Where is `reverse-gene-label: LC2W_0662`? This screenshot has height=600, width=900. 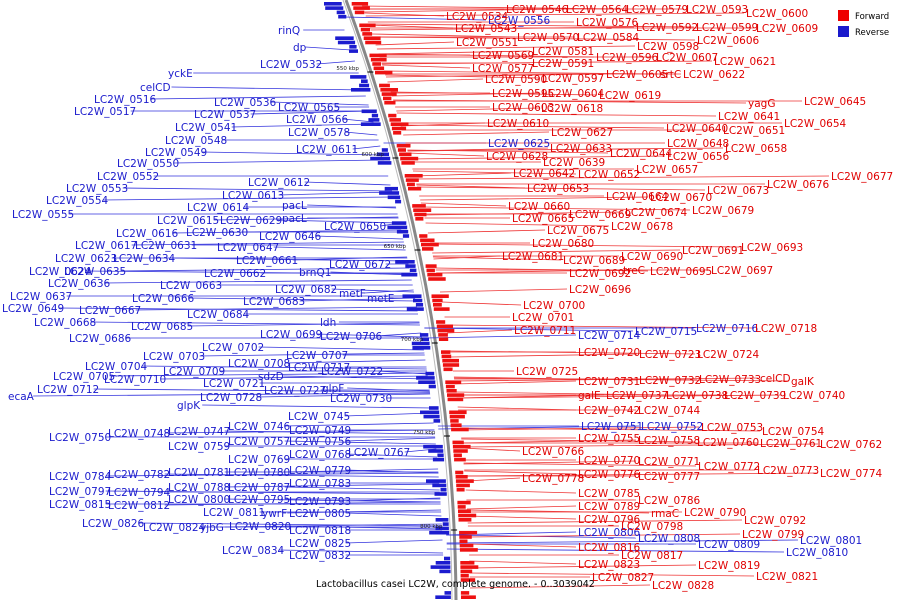
reverse-gene-label: LC2W_0662 is located at coordinates (235, 274).